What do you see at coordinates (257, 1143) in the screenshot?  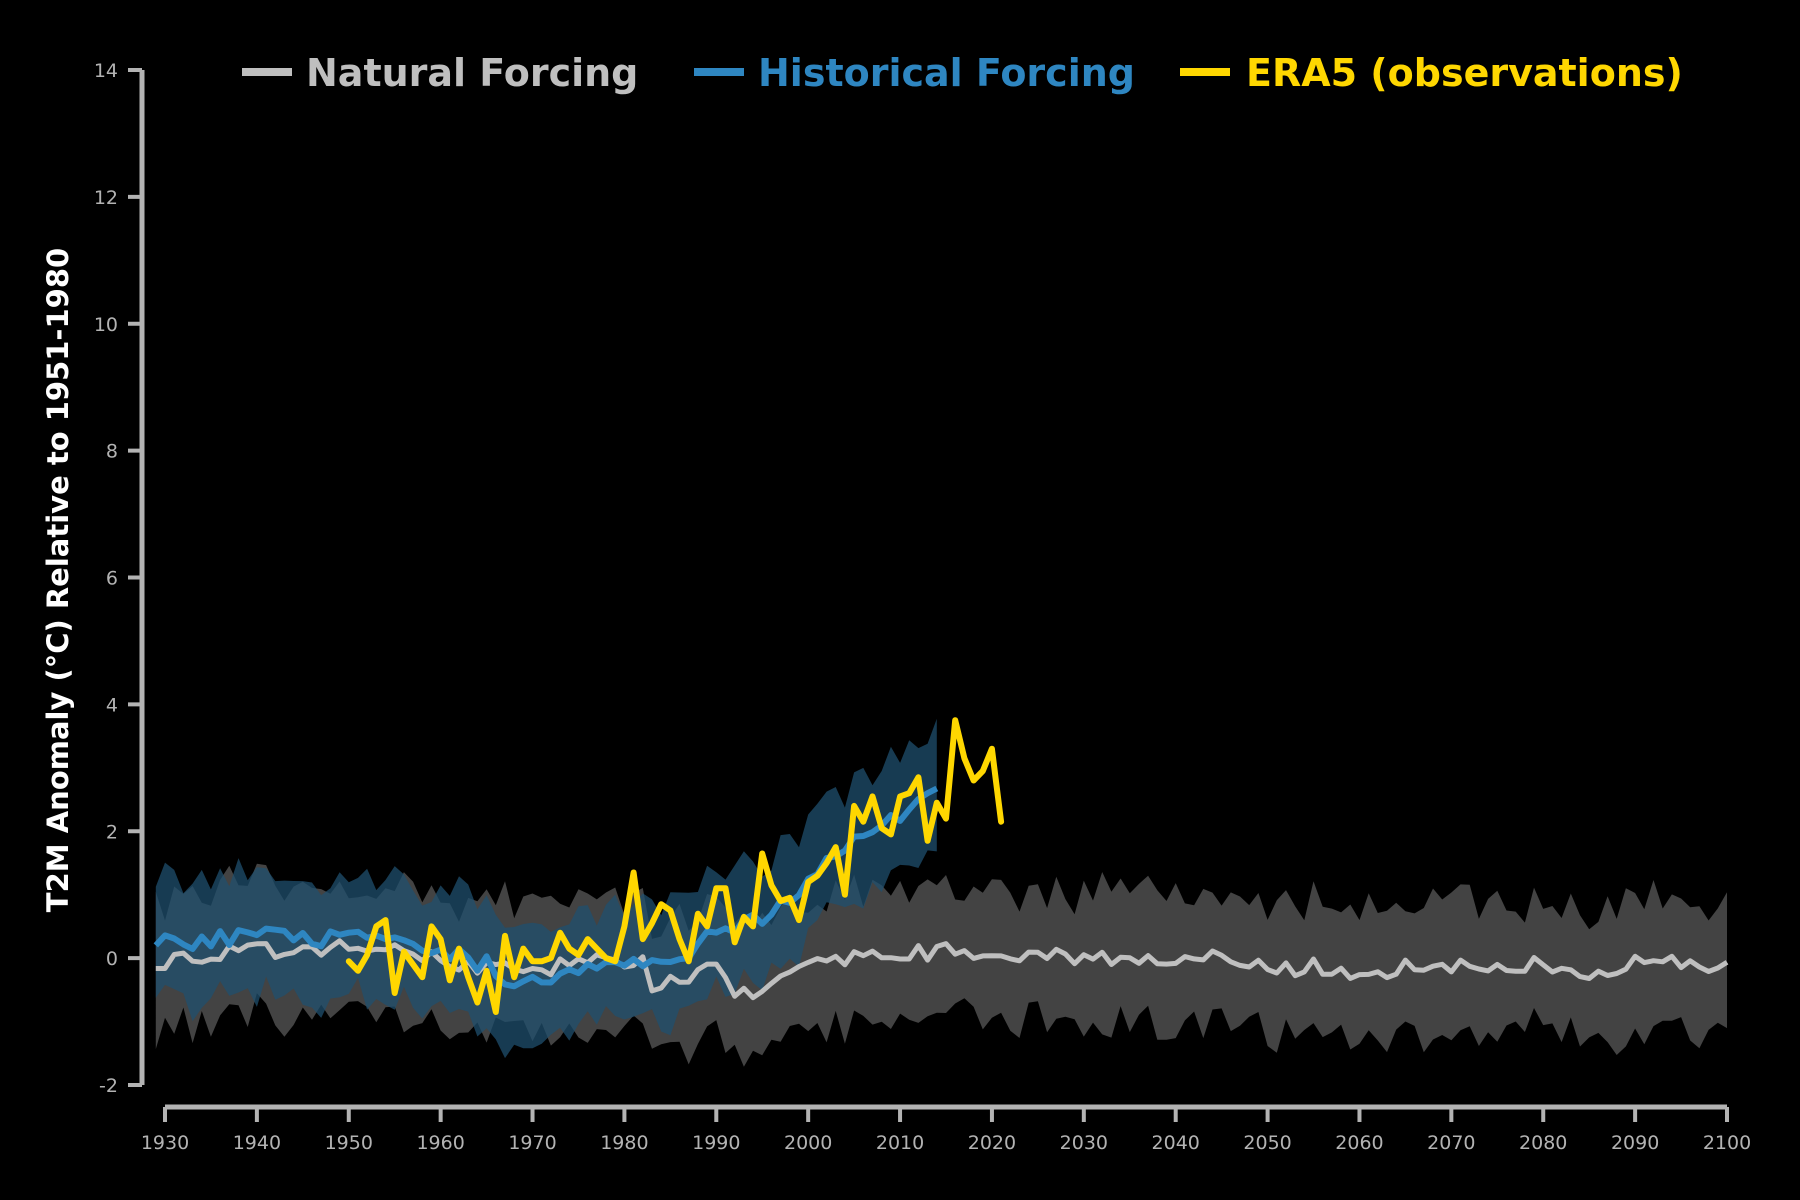 I see `x-tick-label: 1940` at bounding box center [257, 1143].